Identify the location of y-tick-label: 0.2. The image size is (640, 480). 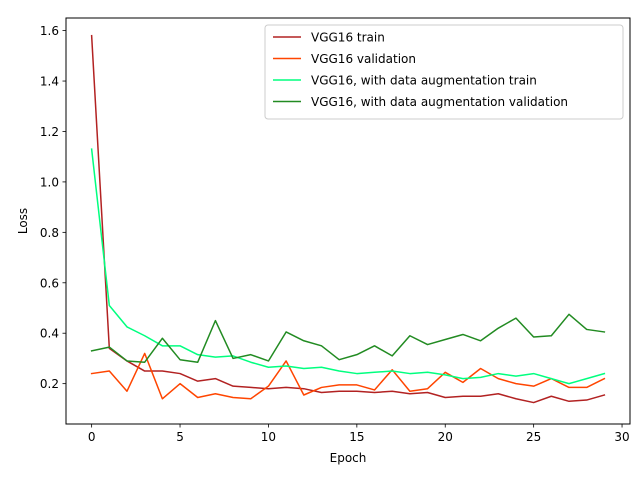
(49, 384).